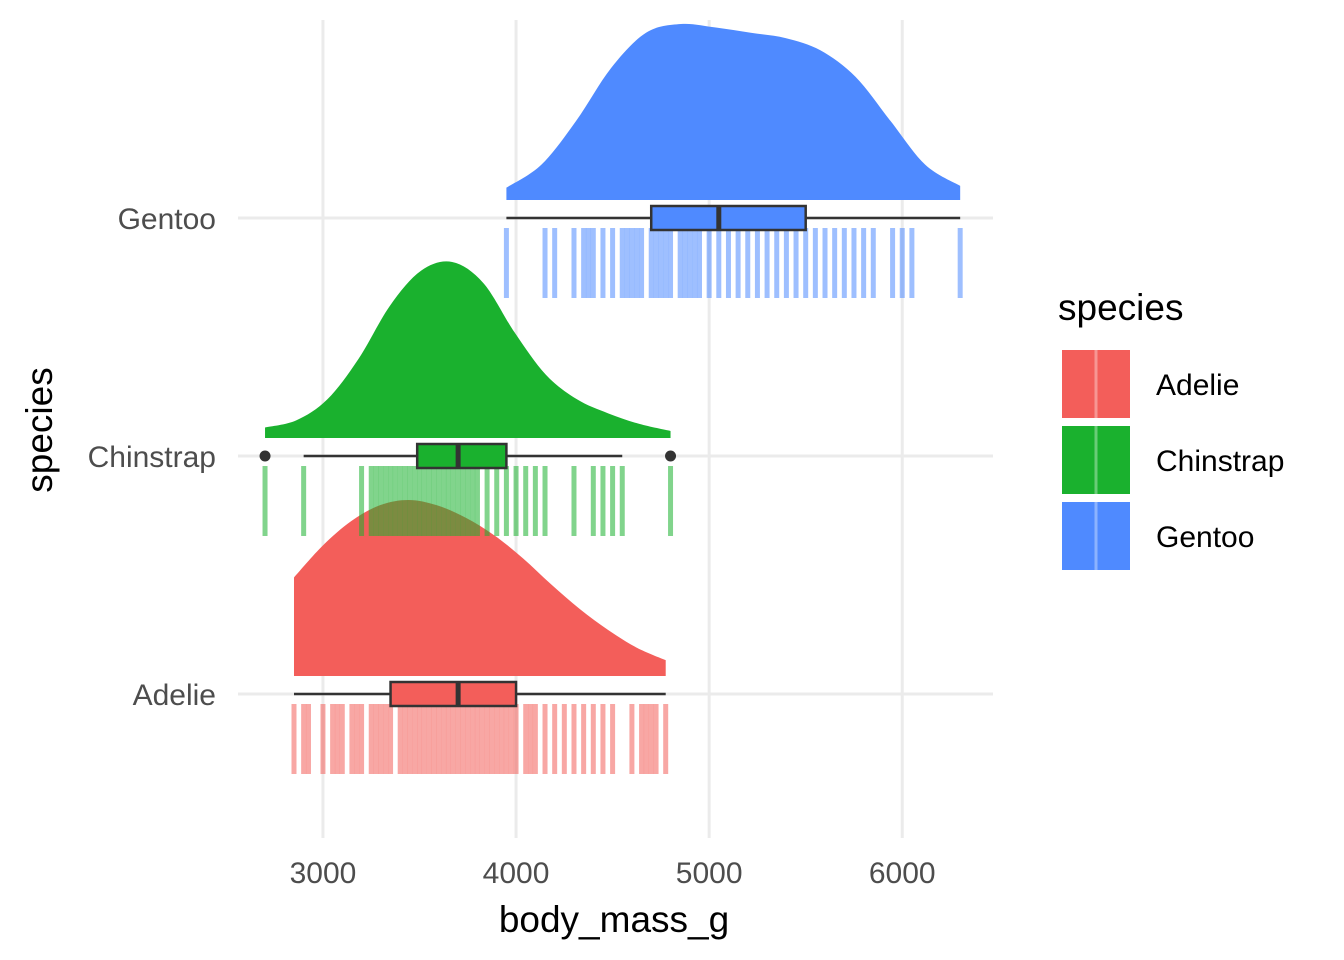 This screenshot has height=960, width=1344. I want to click on x-tick-label: 5000, so click(709, 873).